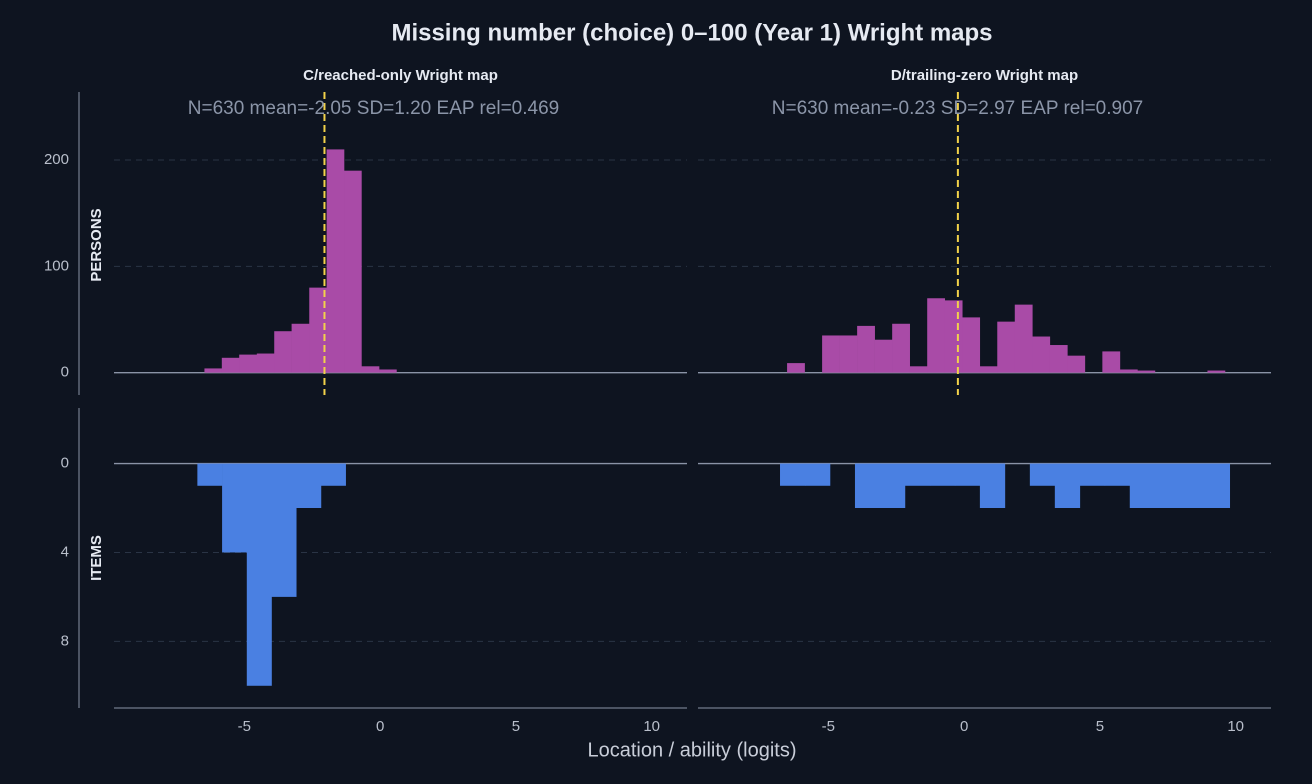  What do you see at coordinates (56, 159) in the screenshot?
I see `y-tick-label: 200` at bounding box center [56, 159].